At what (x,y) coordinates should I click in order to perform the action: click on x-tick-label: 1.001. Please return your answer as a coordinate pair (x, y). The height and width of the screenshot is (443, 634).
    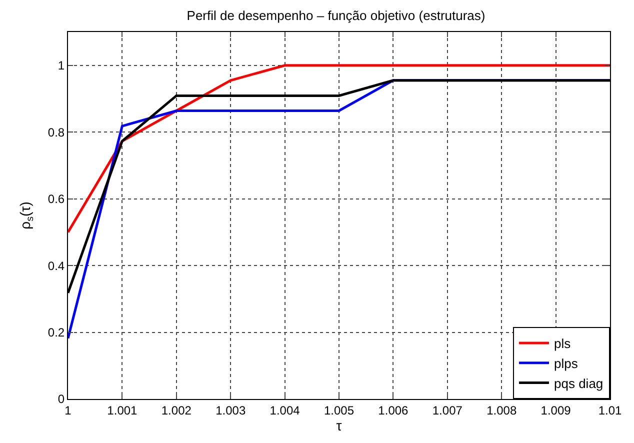
    Looking at the image, I should click on (122, 410).